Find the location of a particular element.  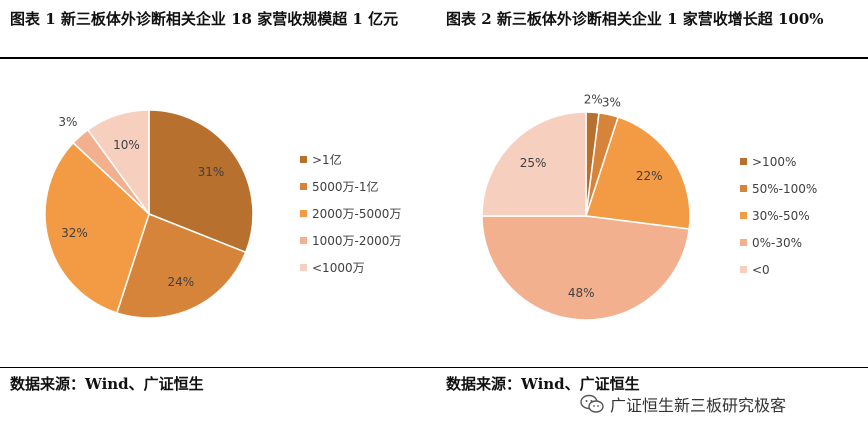

chart2-data-label-2: 22% is located at coordinates (649, 176).